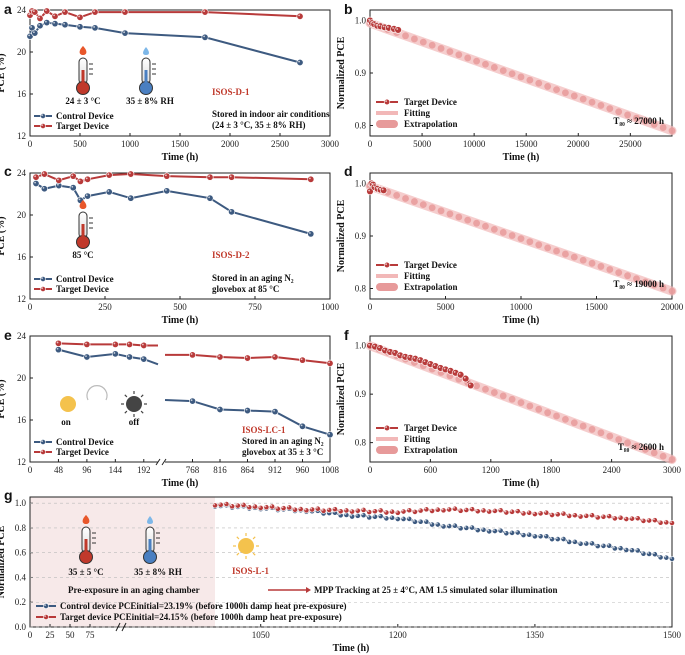 Image resolution: width=685 pixels, height=655 pixels. Describe the element at coordinates (521, 483) in the screenshot. I see `x-axis-label-f: Time (h)` at that location.